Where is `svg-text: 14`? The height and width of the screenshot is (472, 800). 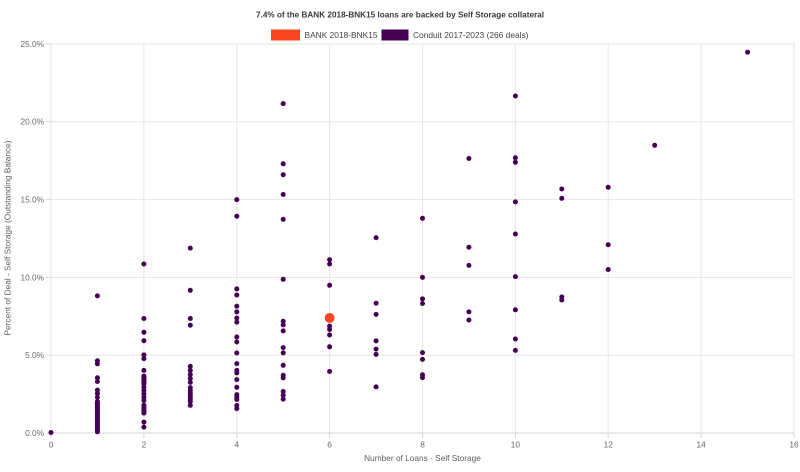
svg-text: 14 is located at coordinates (701, 445).